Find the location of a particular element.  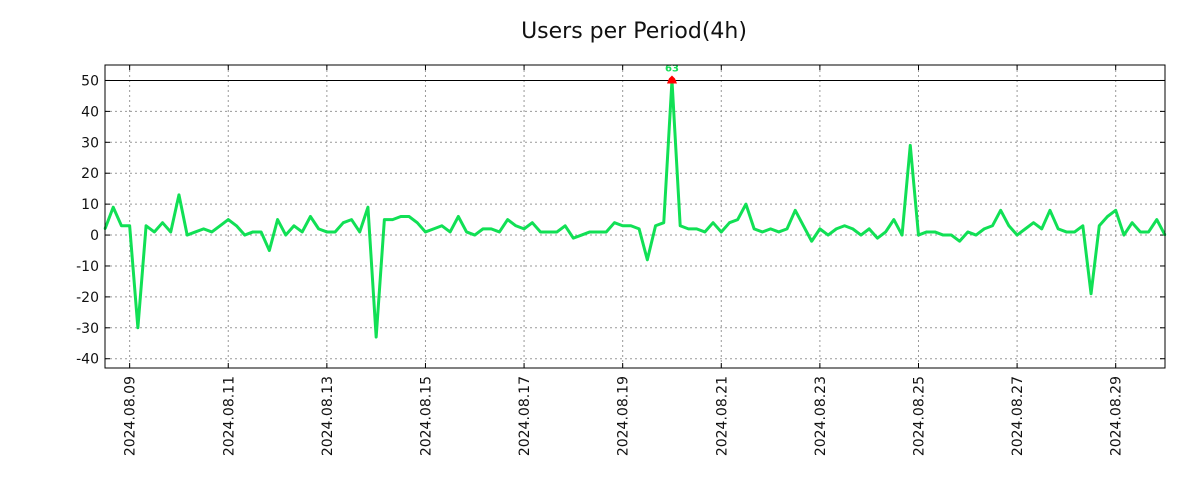

x-tick-label: 2024.08.11 is located at coordinates (229, 416).